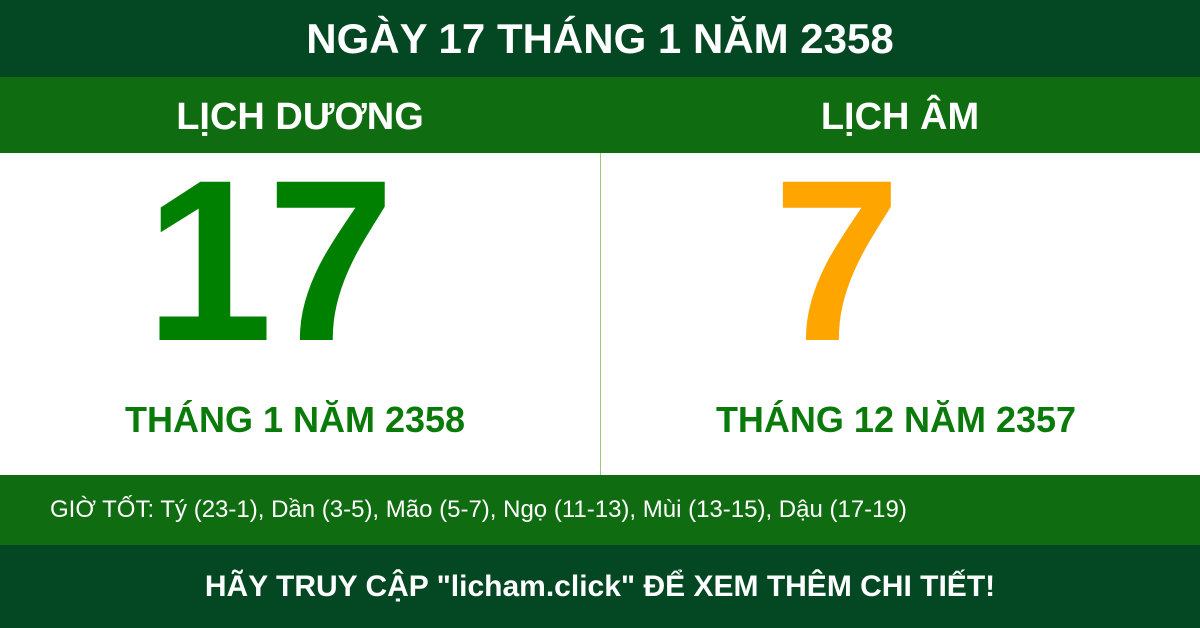 The height and width of the screenshot is (628, 1200). I want to click on lunar-day: 7, so click(837, 271).